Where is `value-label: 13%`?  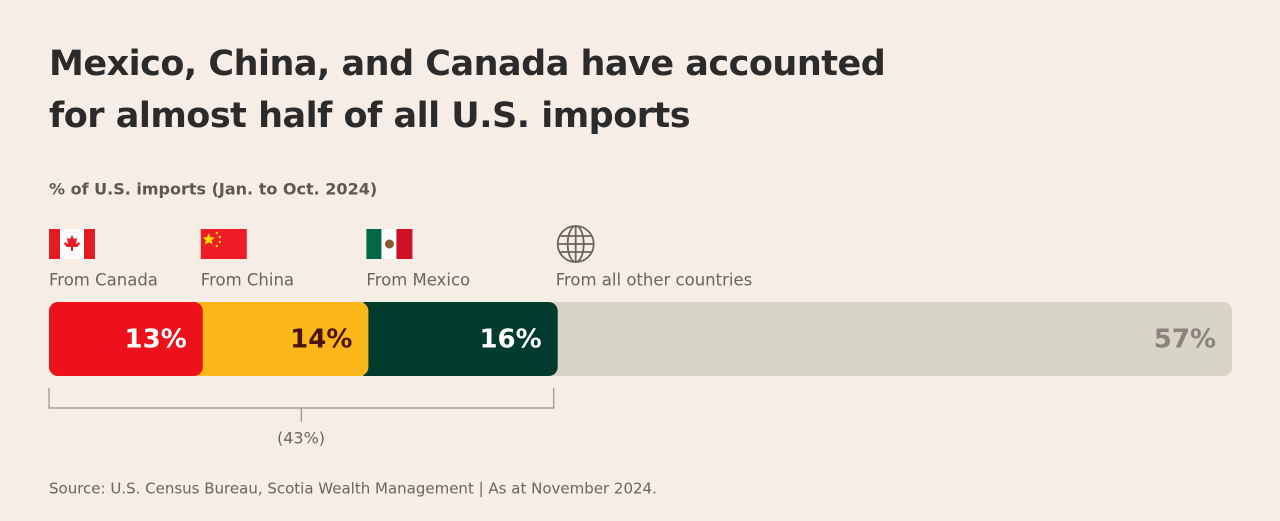
value-label: 13% is located at coordinates (156, 340).